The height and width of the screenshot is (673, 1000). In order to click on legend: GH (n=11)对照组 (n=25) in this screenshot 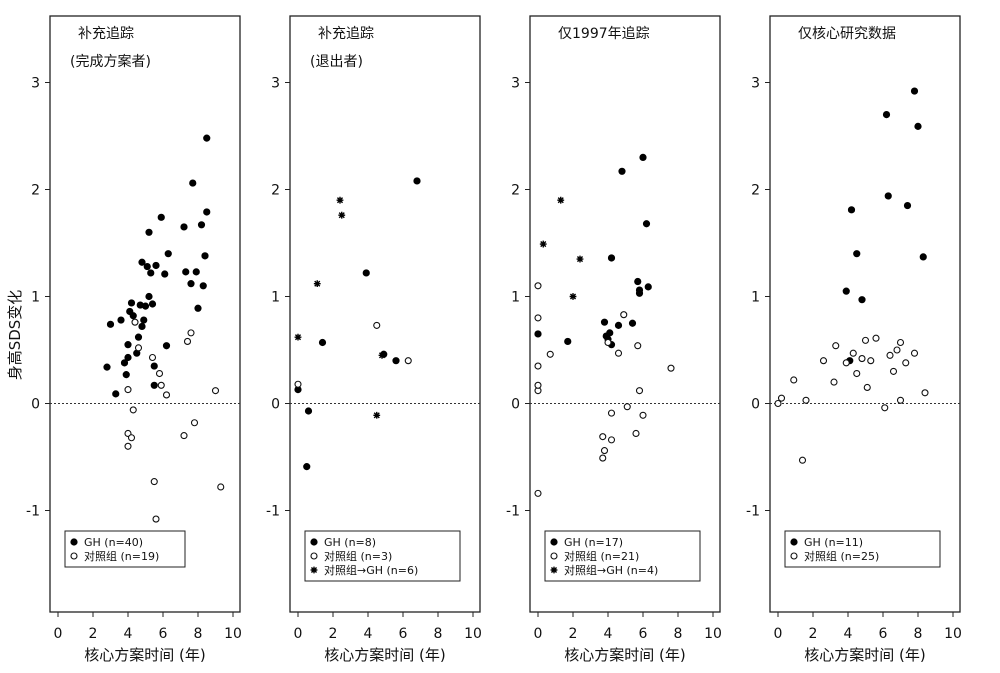, I will do `click(862, 549)`.